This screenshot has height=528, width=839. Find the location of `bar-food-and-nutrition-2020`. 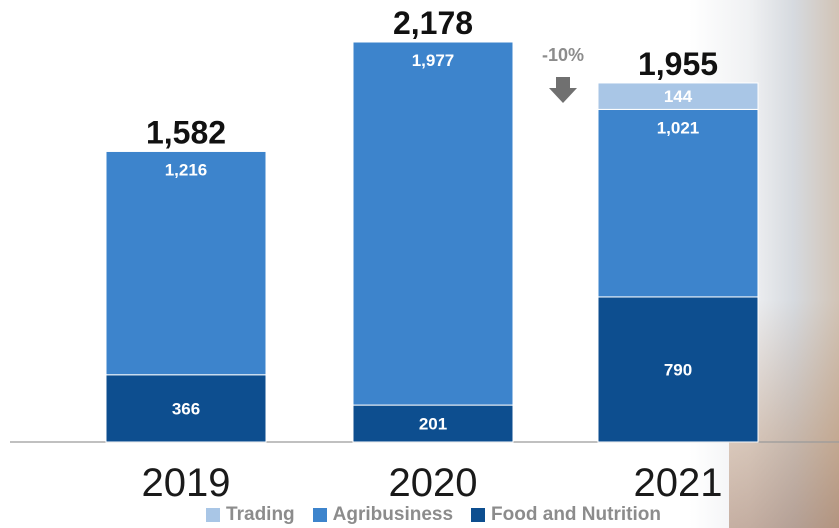

bar-food-and-nutrition-2020 is located at coordinates (433, 423).